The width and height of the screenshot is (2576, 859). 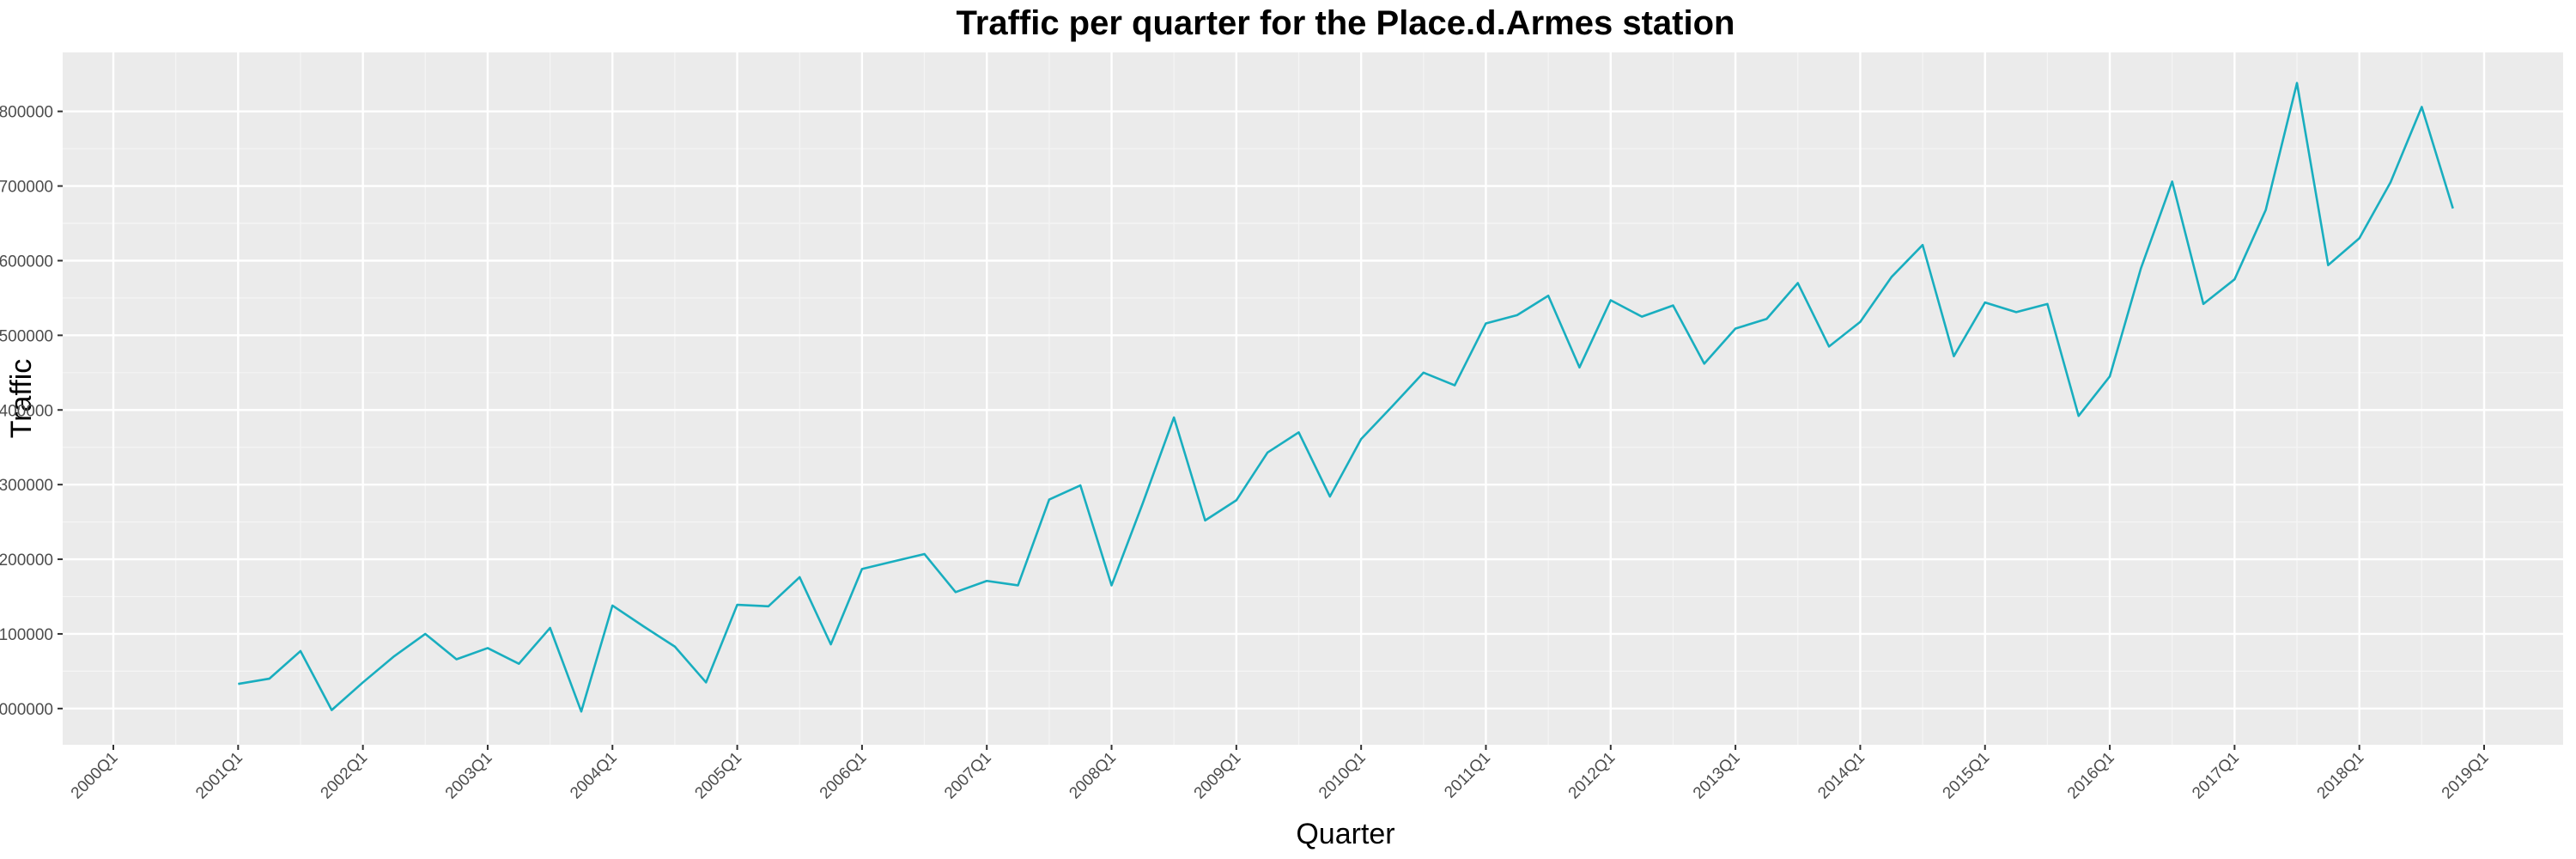 I want to click on y-tick-label: 1600000, so click(x=27, y=262).